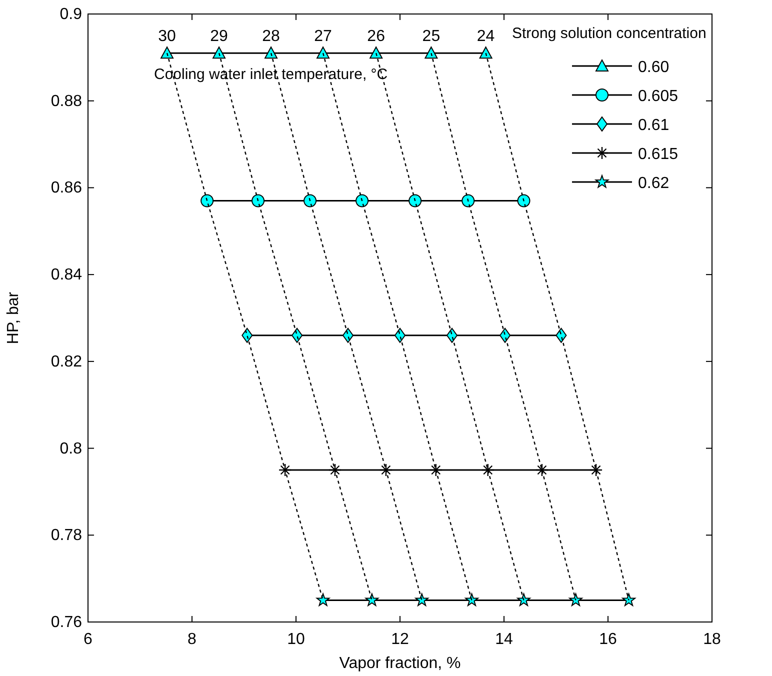 The width and height of the screenshot is (772, 676). I want to click on legend-label: 0.62, so click(654, 183).